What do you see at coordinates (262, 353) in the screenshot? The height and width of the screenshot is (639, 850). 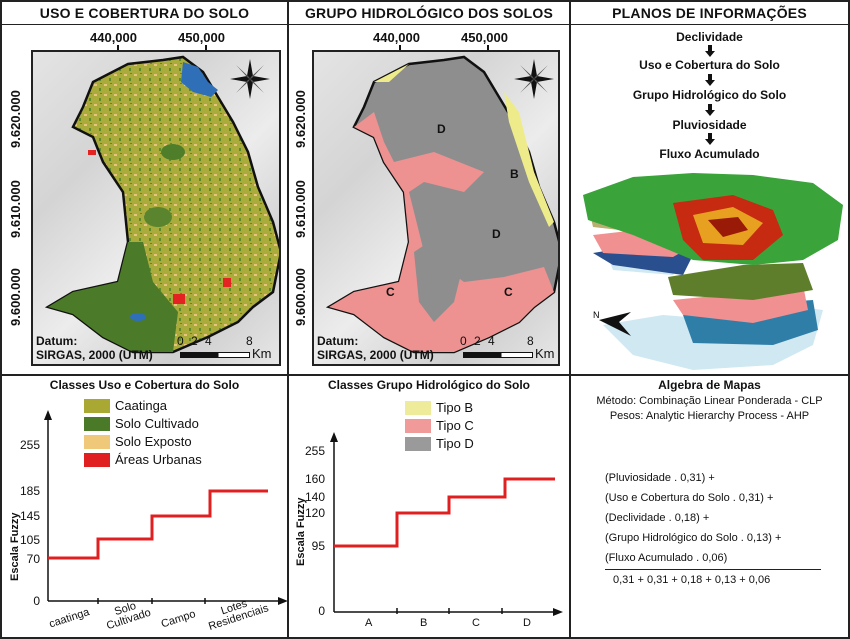 I see `scale-unit: Km` at bounding box center [262, 353].